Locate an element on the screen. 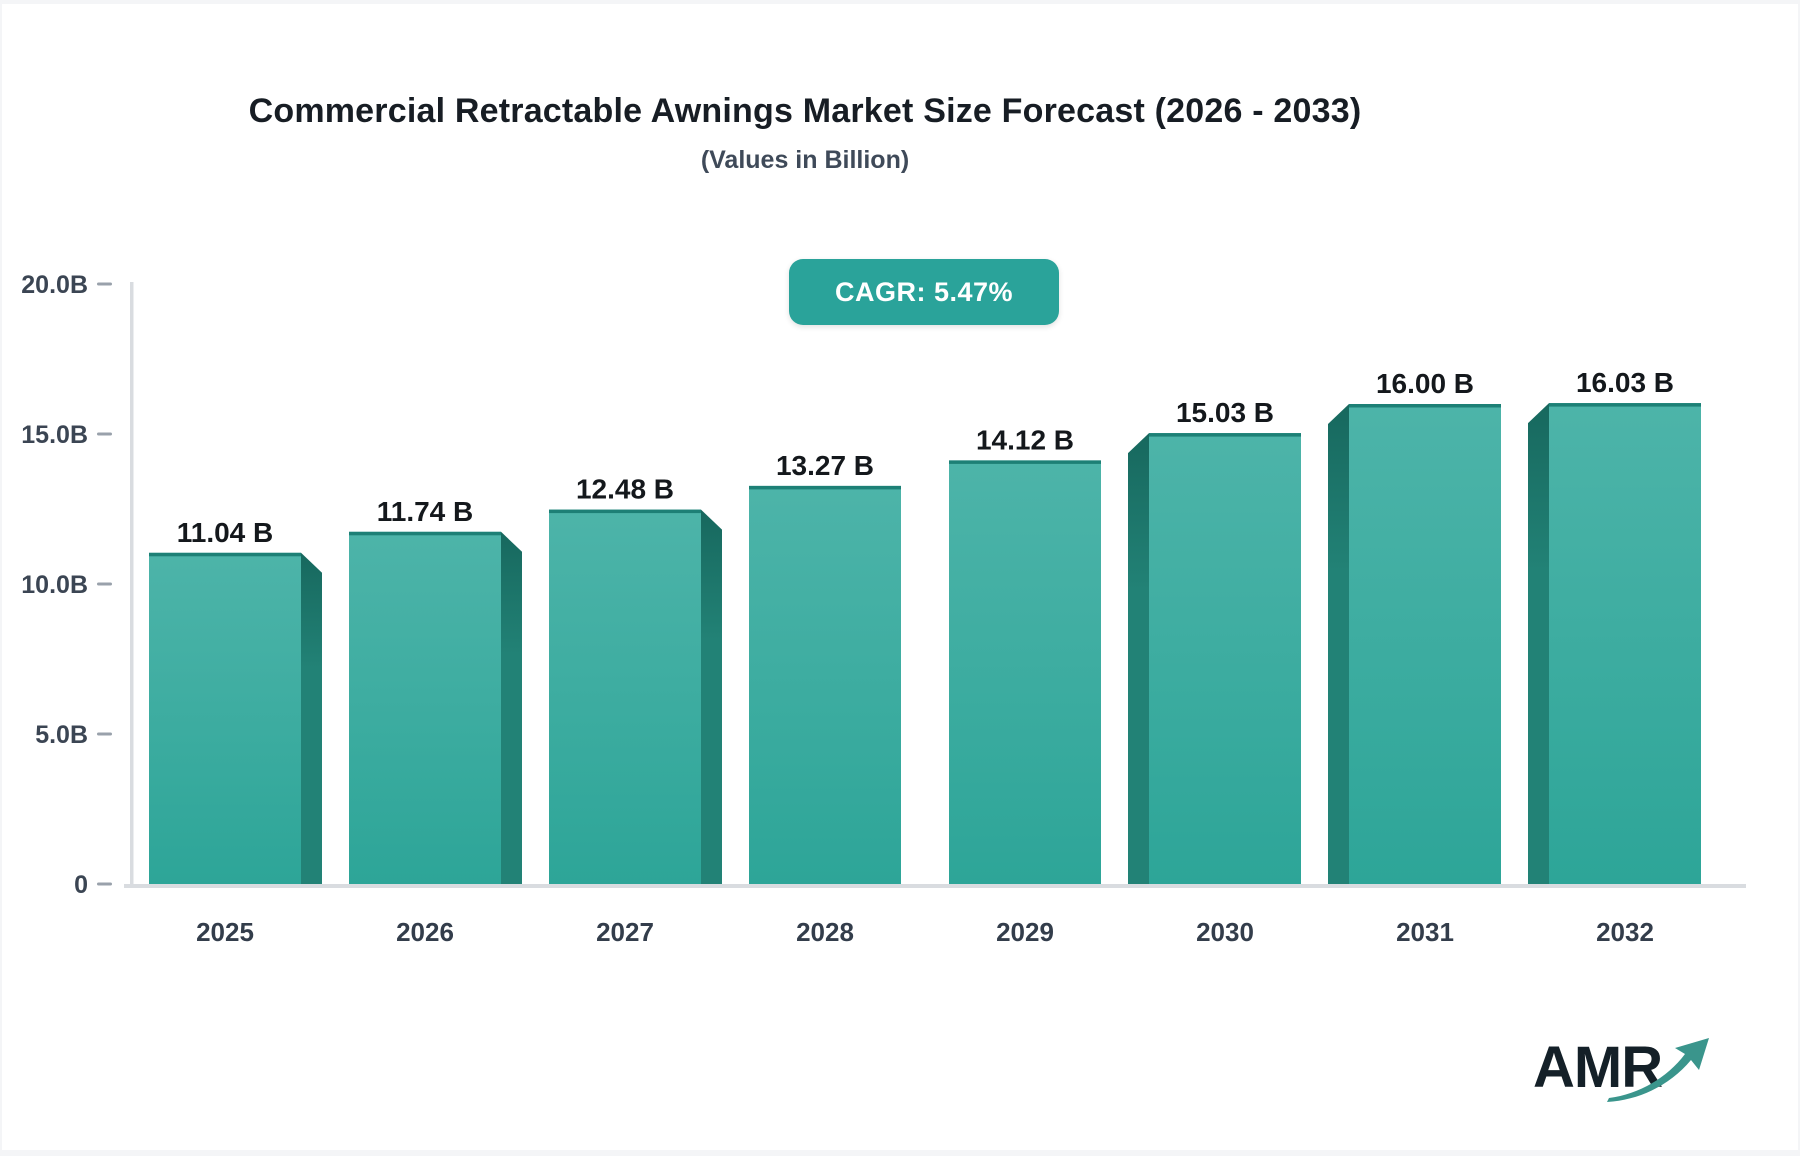 The height and width of the screenshot is (1156, 1800). bar-value-label: 13.27 B is located at coordinates (825, 465).